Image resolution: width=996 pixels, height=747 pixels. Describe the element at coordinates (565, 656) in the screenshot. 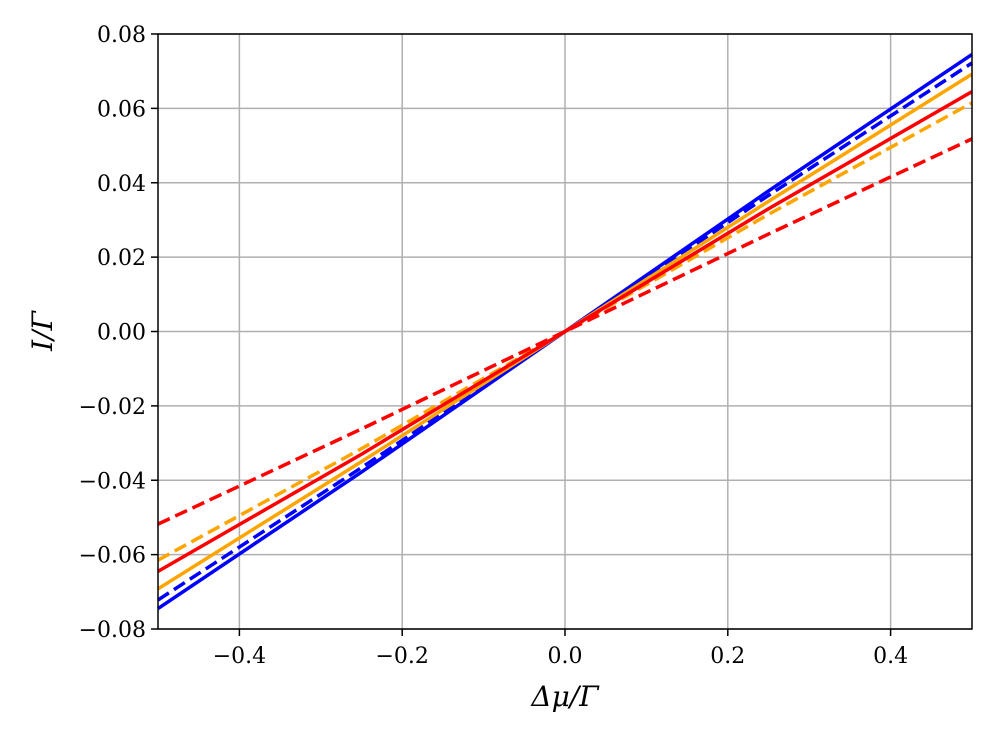

I see `x-tick-label: 0.0` at that location.